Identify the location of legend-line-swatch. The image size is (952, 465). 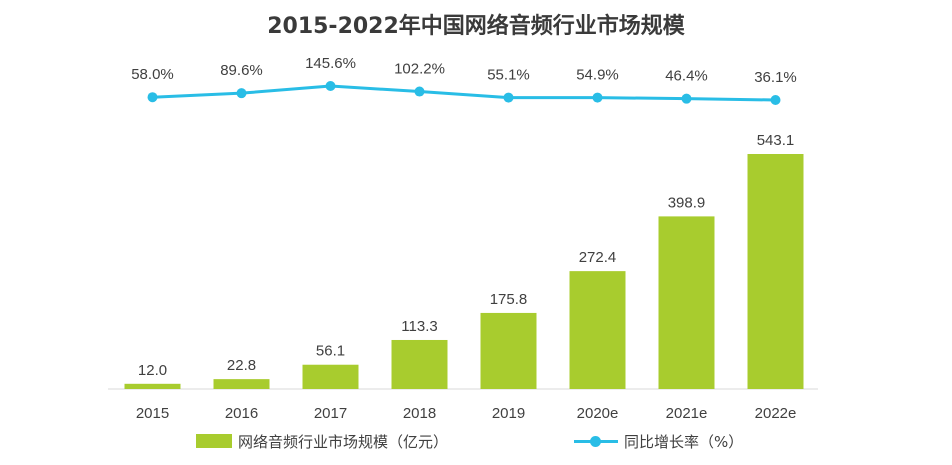
(596, 441).